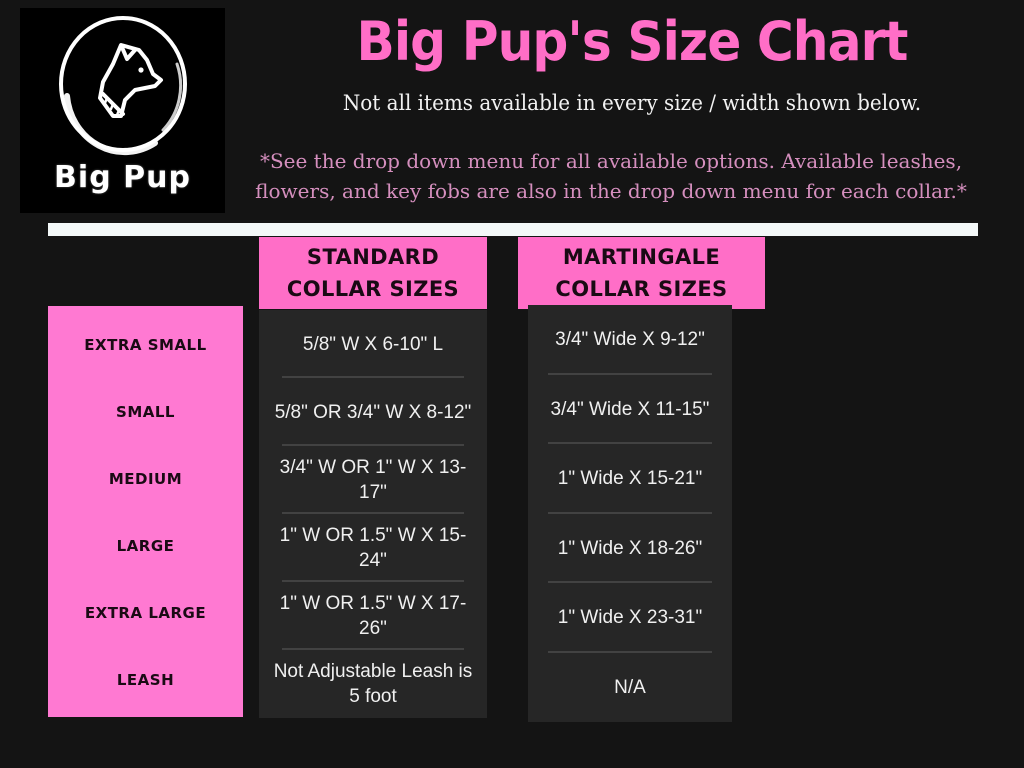  Describe the element at coordinates (373, 273) in the screenshot. I see `column-header-standard: STANDARD COLLAR SIZES` at that location.